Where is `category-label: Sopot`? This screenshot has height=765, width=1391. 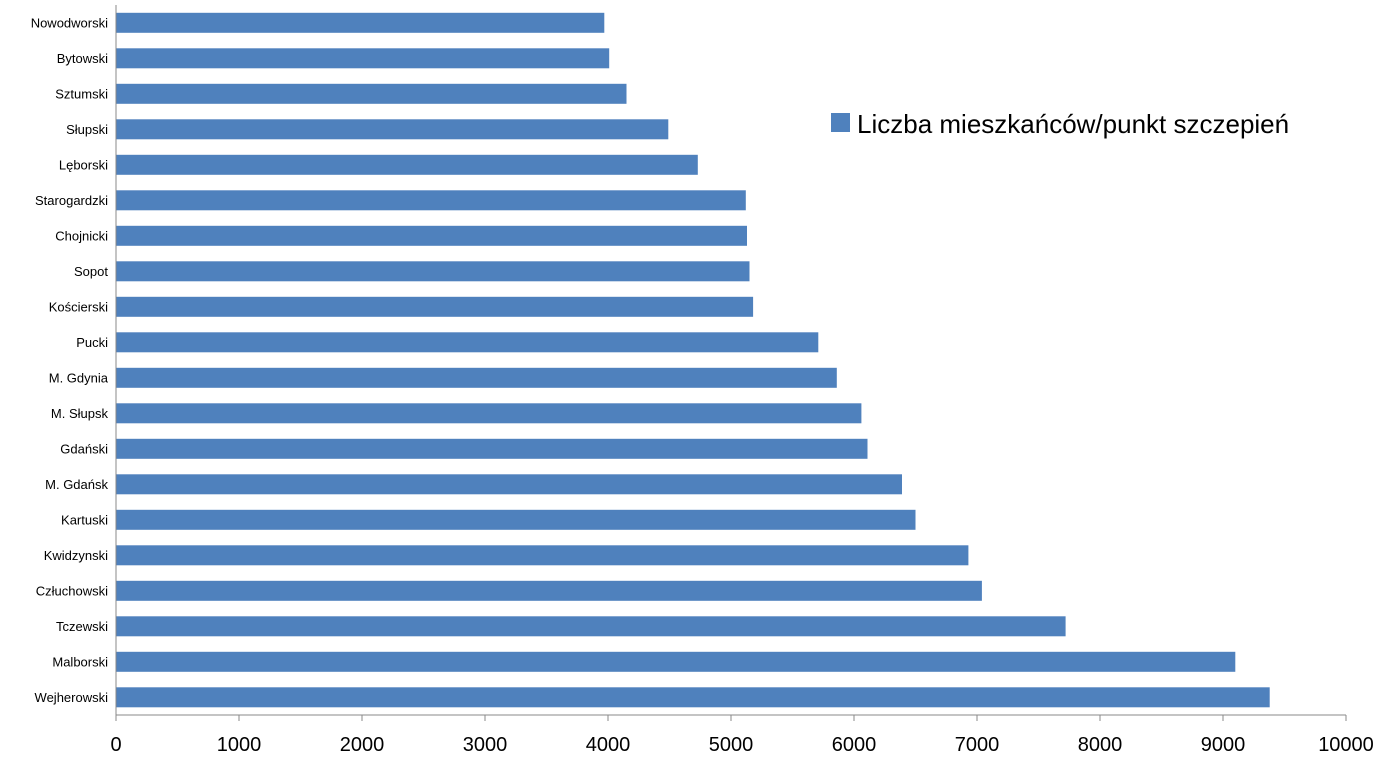
category-label: Sopot is located at coordinates (91, 271).